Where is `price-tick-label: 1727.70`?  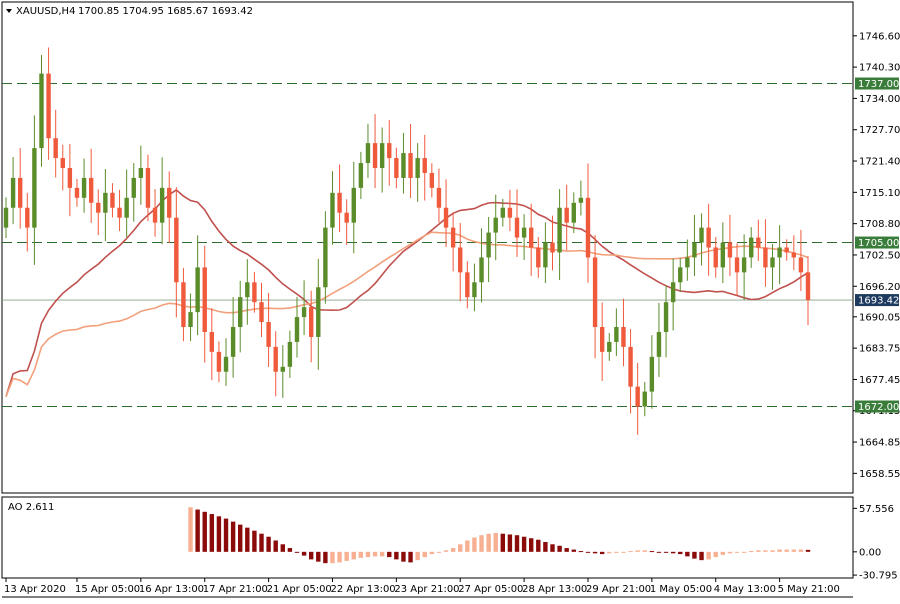
price-tick-label: 1727.70 is located at coordinates (879, 130).